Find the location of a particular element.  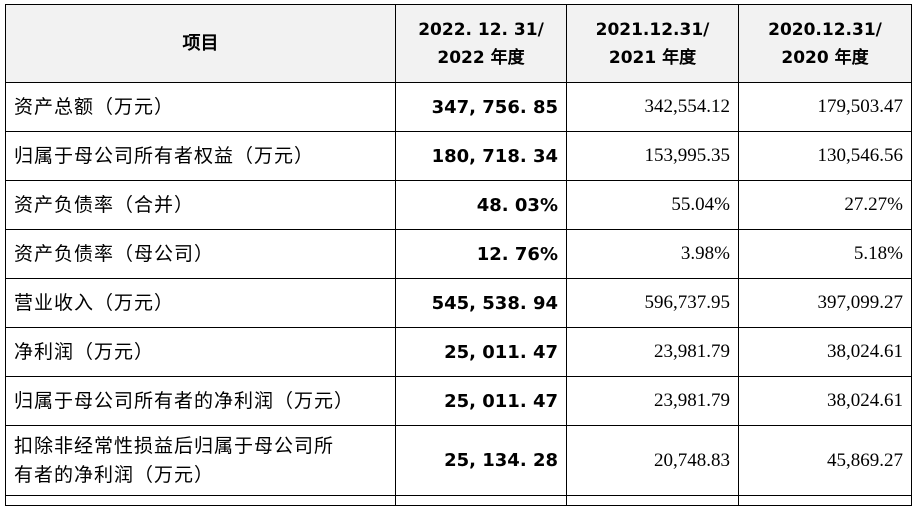

row-label: 净利润（万元） is located at coordinates (200, 352).